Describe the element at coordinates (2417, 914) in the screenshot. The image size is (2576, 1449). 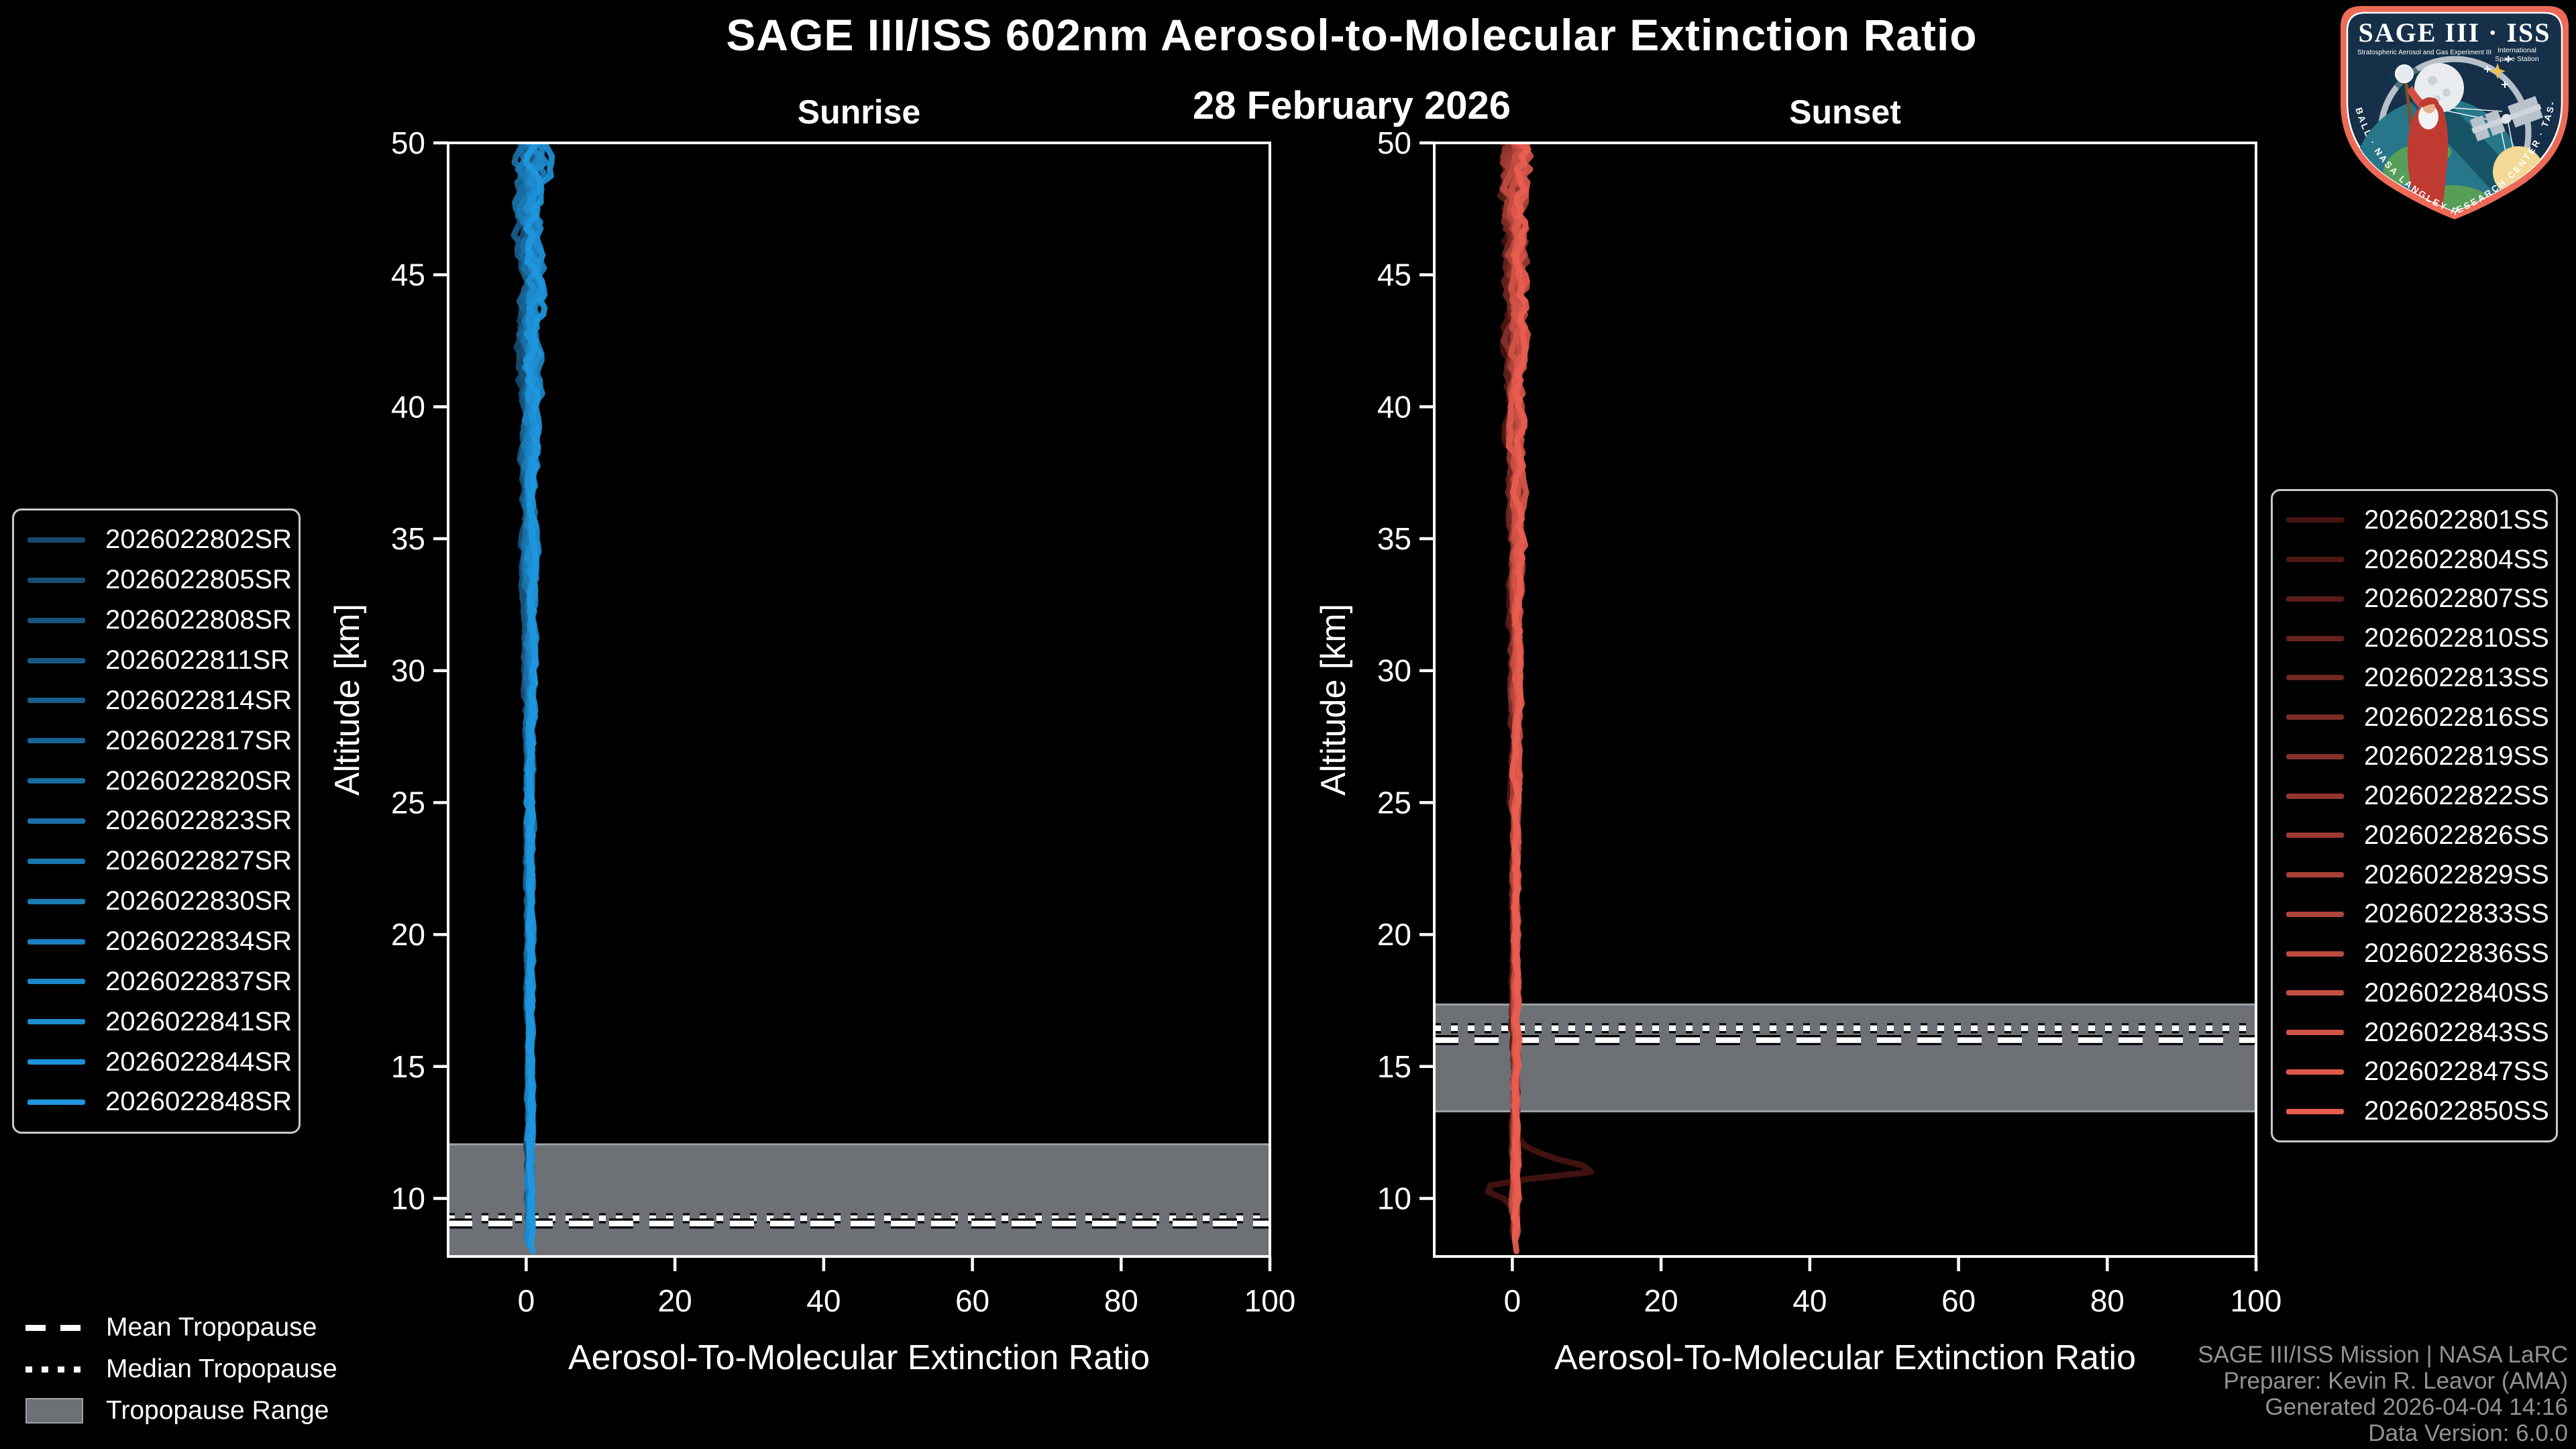
I see `legend-item: 2026022833SS` at that location.